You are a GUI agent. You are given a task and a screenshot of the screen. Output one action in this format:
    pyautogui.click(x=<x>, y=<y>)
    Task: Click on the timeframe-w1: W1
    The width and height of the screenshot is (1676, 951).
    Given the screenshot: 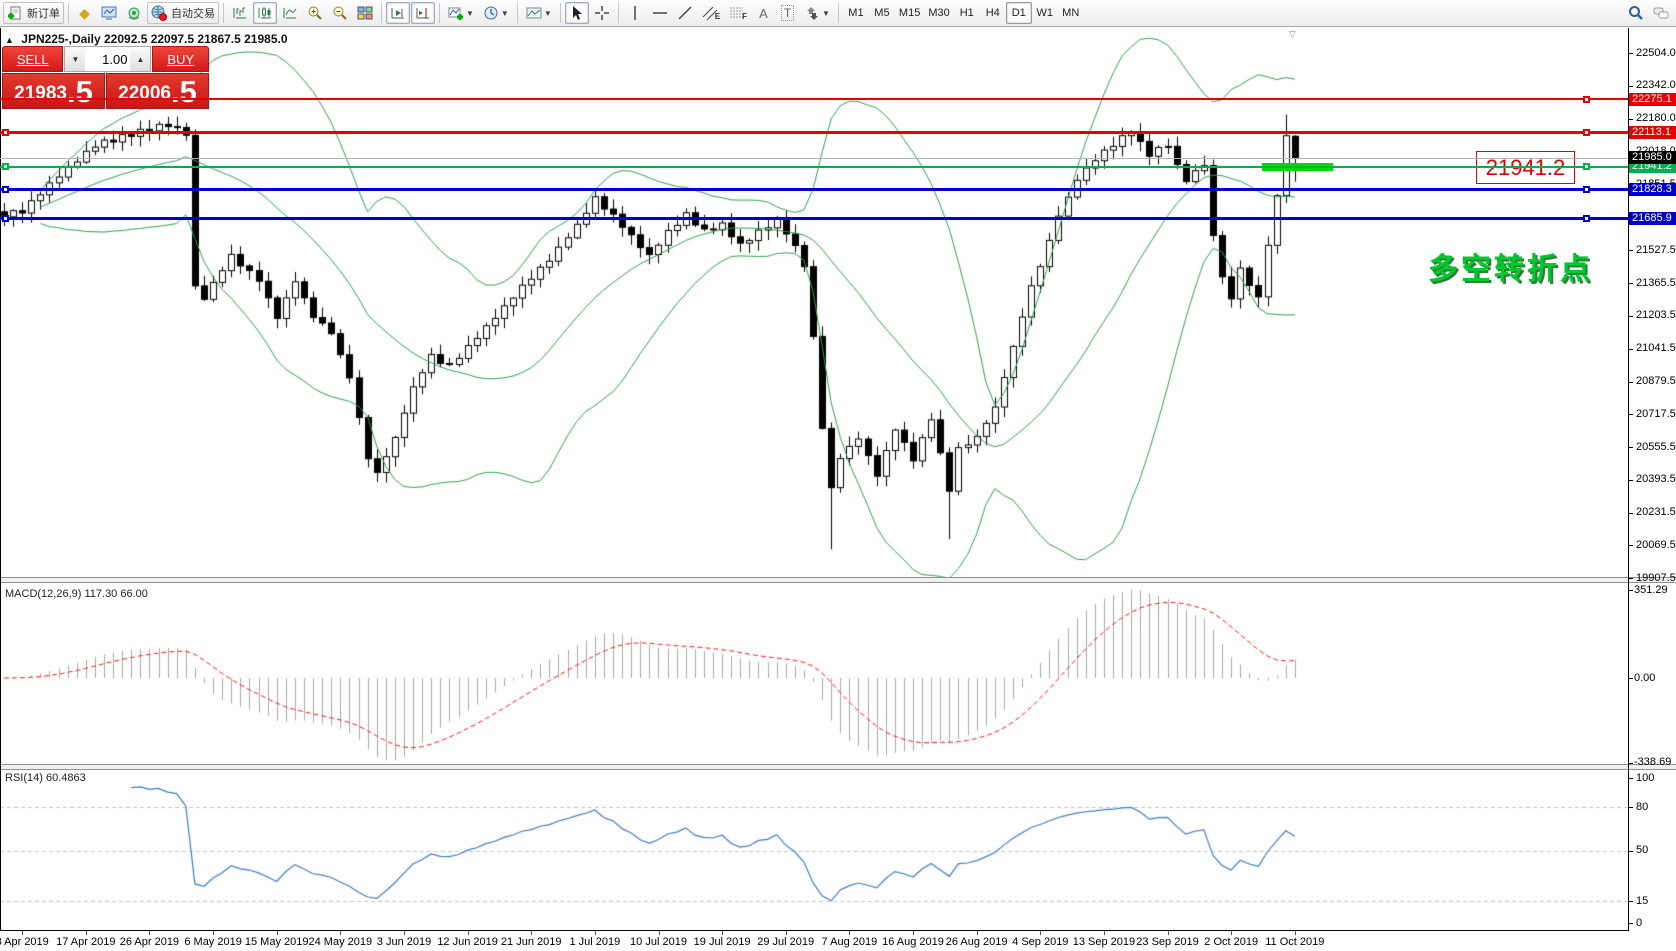 What is the action you would take?
    pyautogui.click(x=1044, y=13)
    